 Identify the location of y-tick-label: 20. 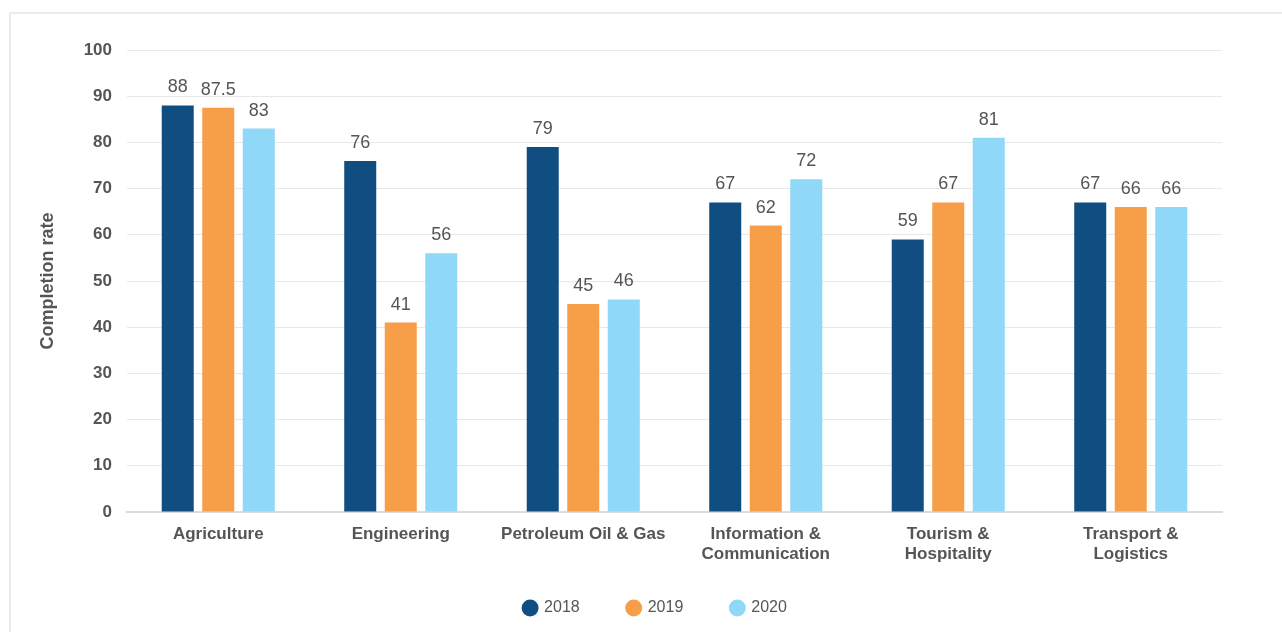
(102, 419).